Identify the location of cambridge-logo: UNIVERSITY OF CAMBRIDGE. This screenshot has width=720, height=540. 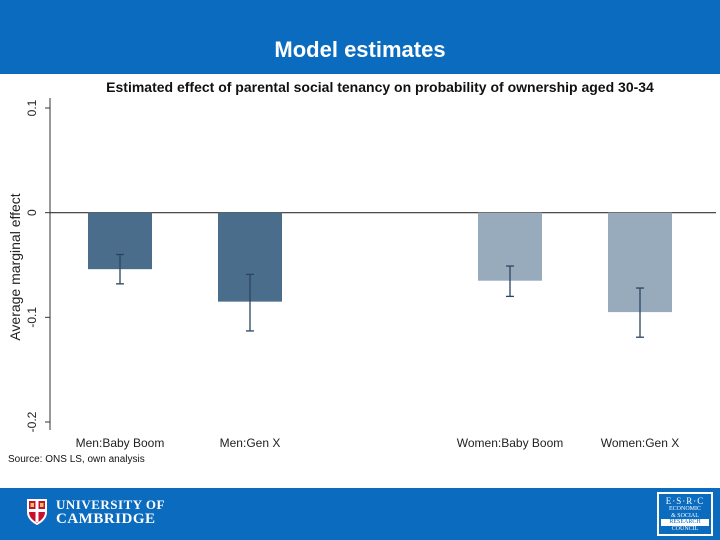
(95, 512).